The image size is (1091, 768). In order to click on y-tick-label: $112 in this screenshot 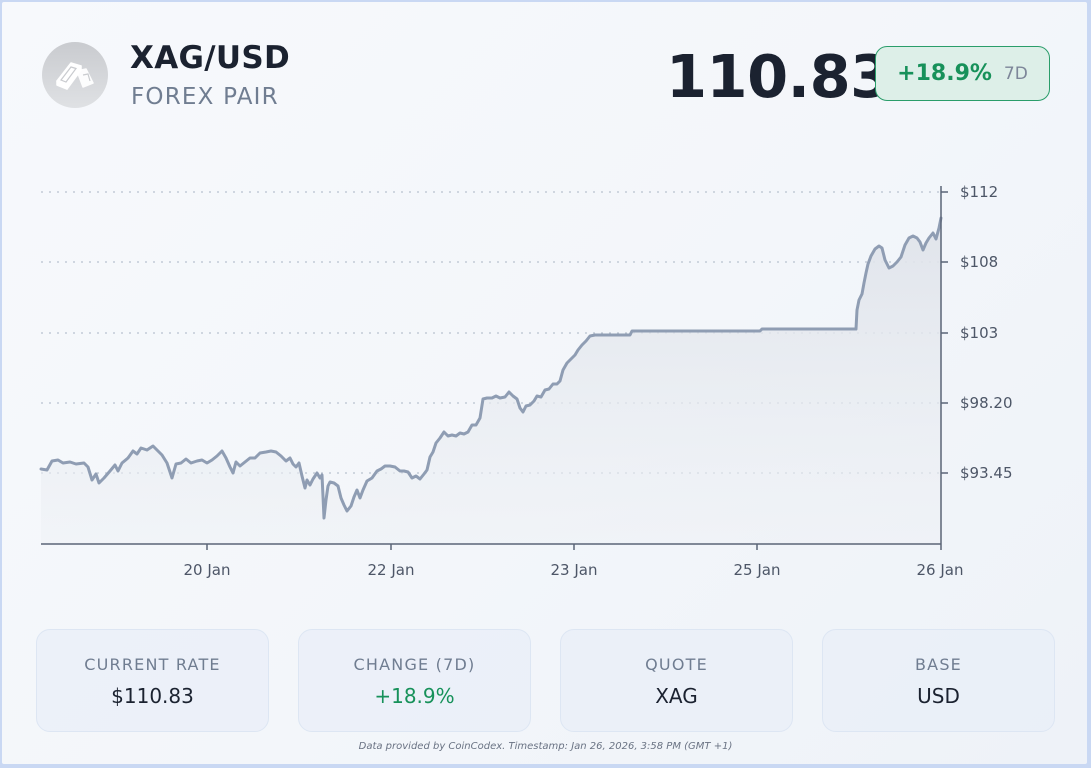, I will do `click(979, 192)`.